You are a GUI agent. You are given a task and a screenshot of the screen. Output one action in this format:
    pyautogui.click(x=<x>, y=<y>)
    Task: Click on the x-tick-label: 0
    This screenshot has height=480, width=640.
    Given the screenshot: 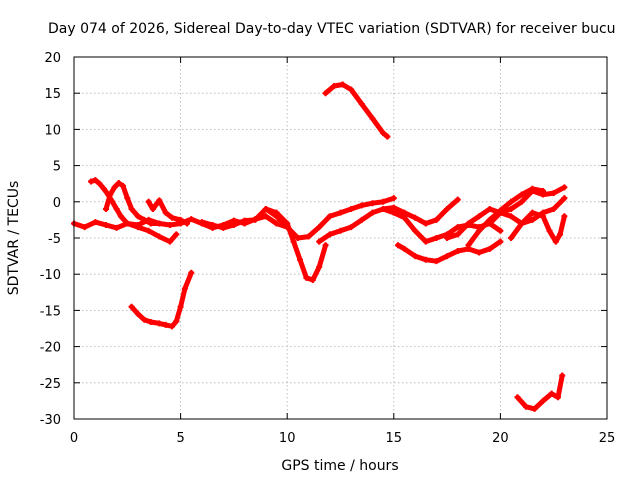 What is the action you would take?
    pyautogui.click(x=74, y=438)
    